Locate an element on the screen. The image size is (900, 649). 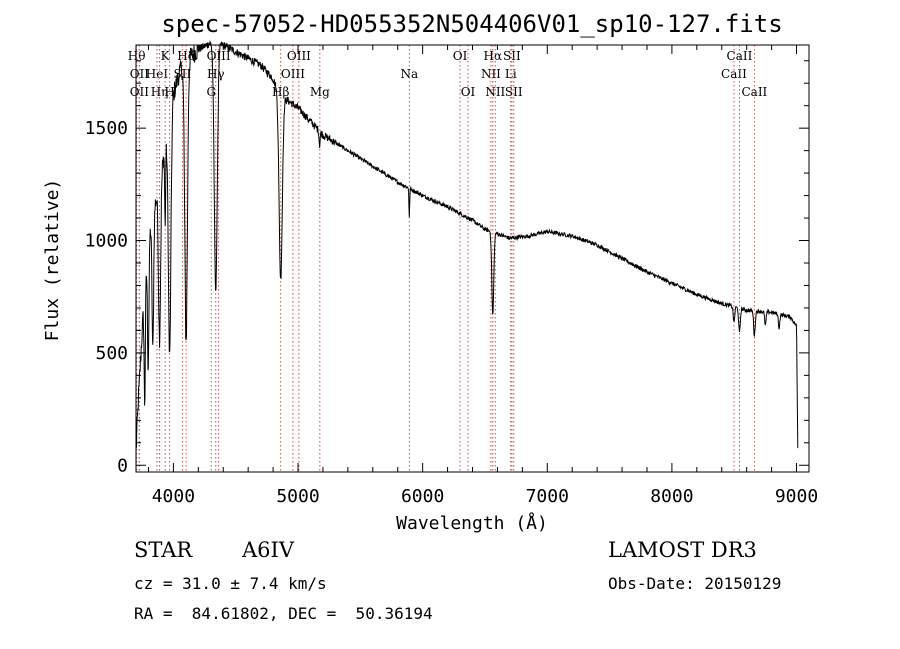
coordinates-line: RA = 84.61802, DEC = 50.36194 is located at coordinates (283, 613).